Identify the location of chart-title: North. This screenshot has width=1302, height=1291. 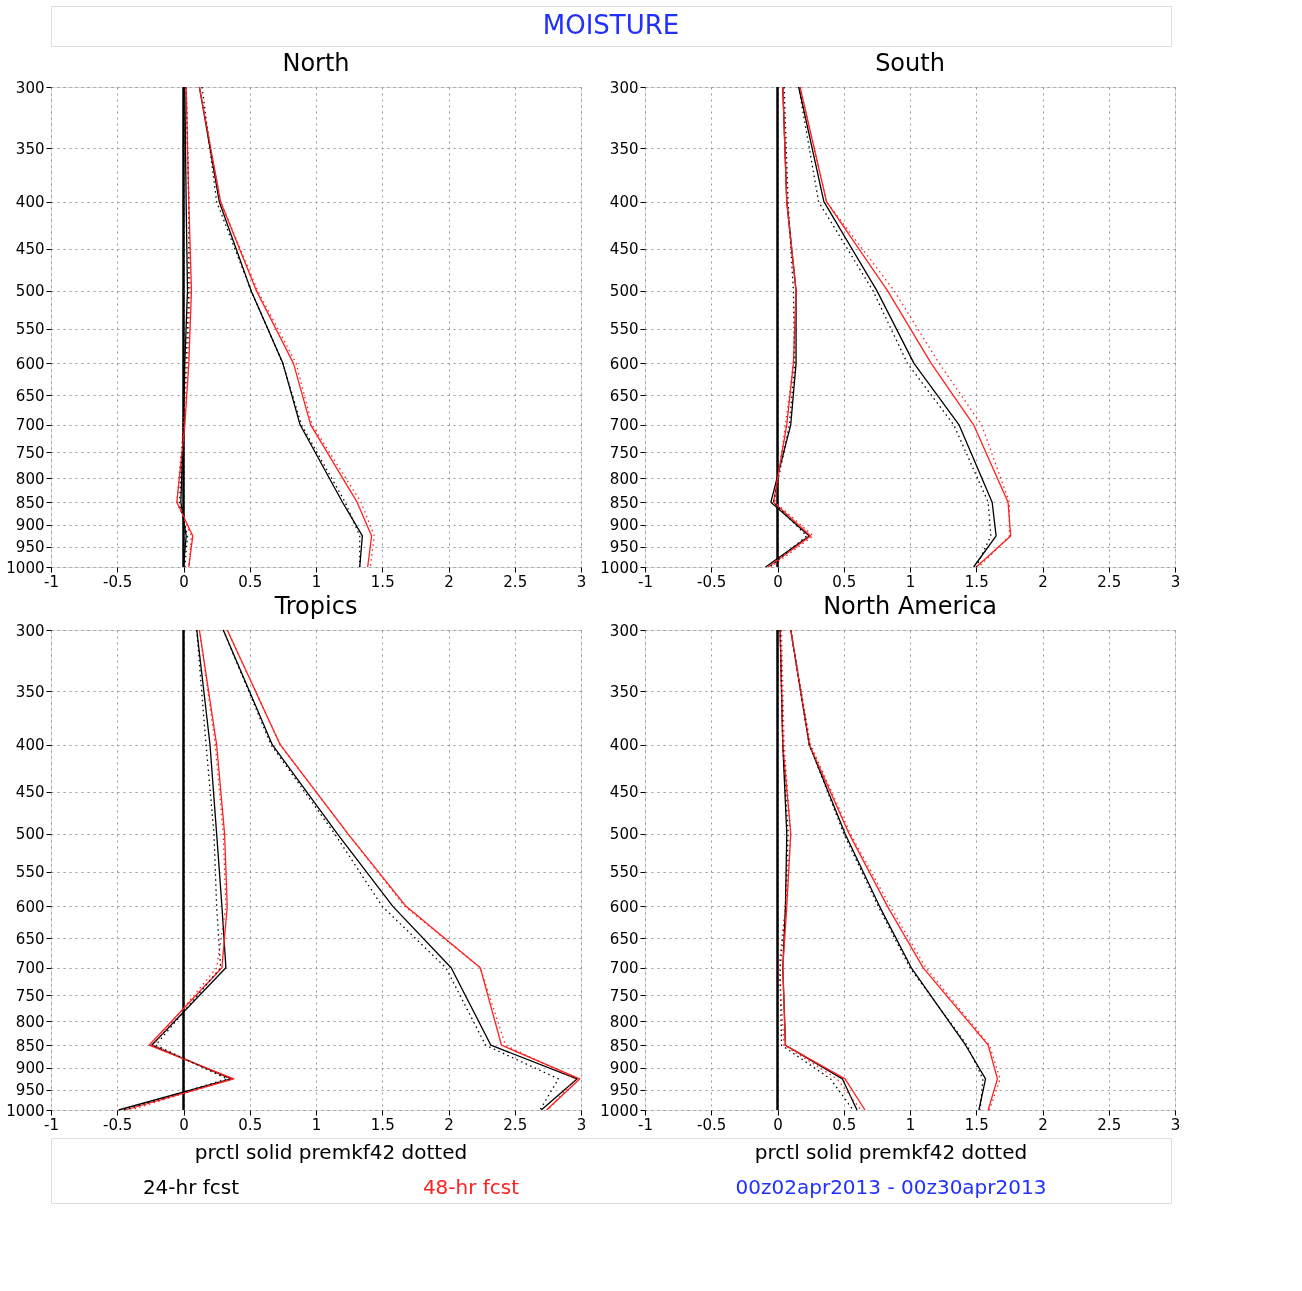
(316, 63).